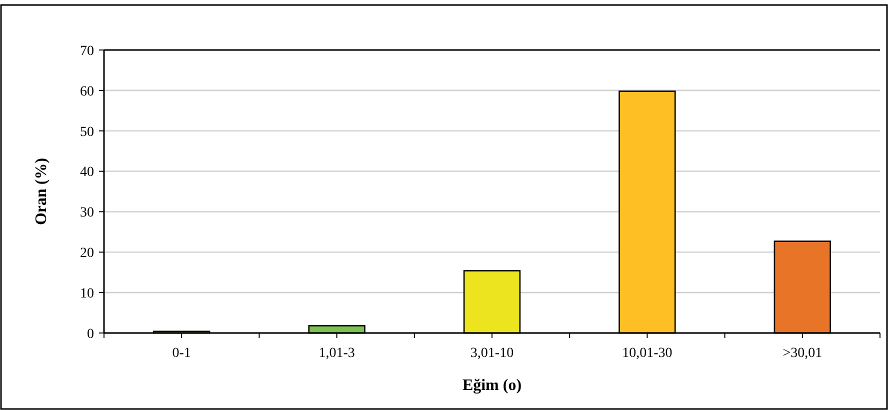 The height and width of the screenshot is (410, 892). Describe the element at coordinates (87, 51) in the screenshot. I see `y-tick-label: 70` at that location.